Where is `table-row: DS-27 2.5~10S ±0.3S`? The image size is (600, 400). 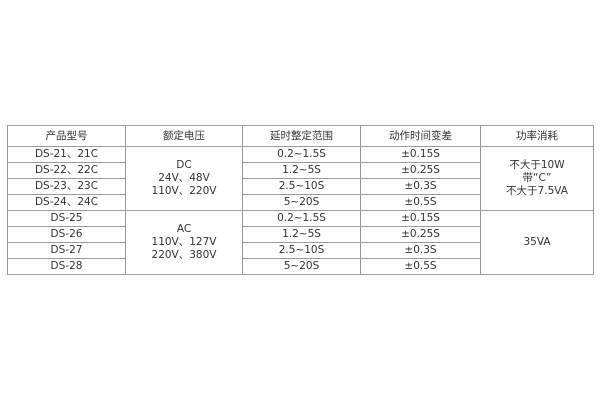
table-row: DS-27 2.5~10S ±0.3S is located at coordinates (300, 250).